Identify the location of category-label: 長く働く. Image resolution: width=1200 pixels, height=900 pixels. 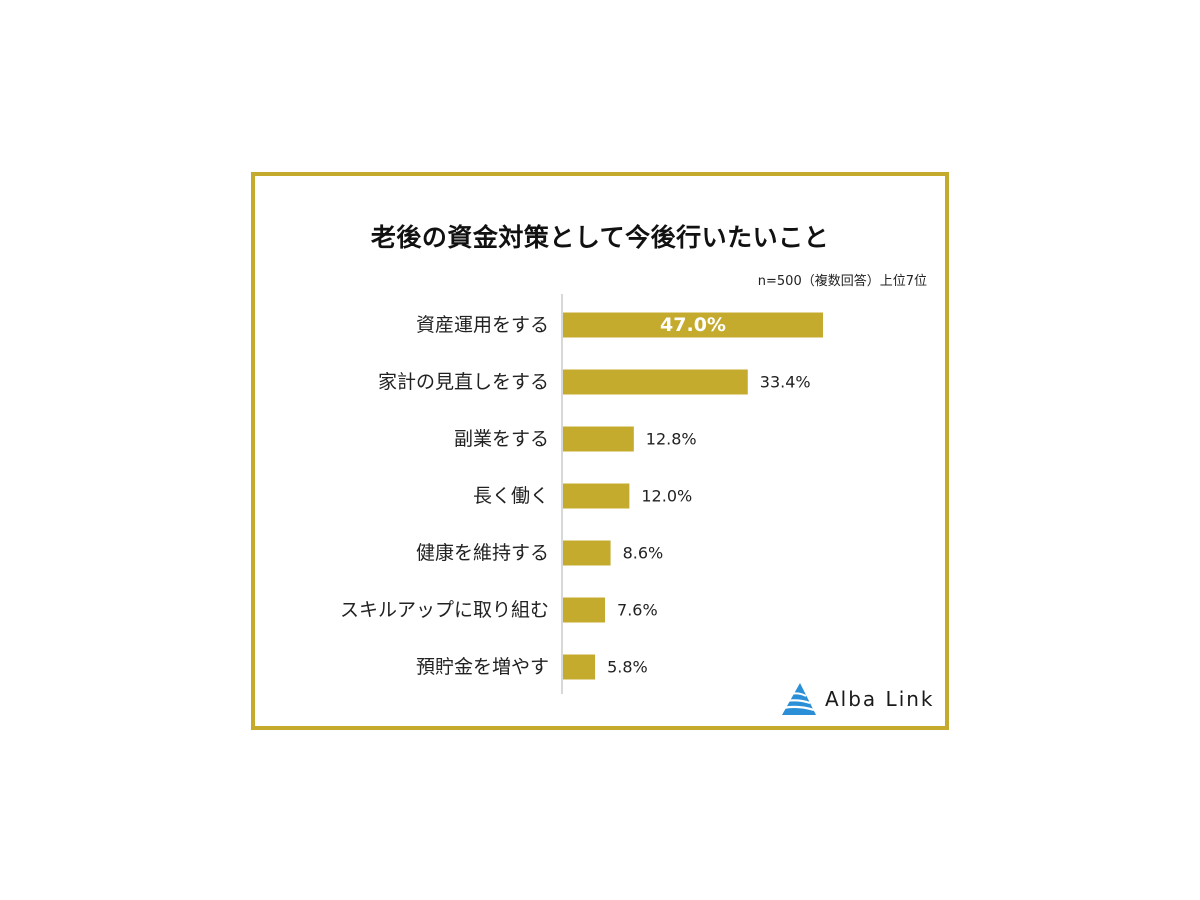
(511, 496).